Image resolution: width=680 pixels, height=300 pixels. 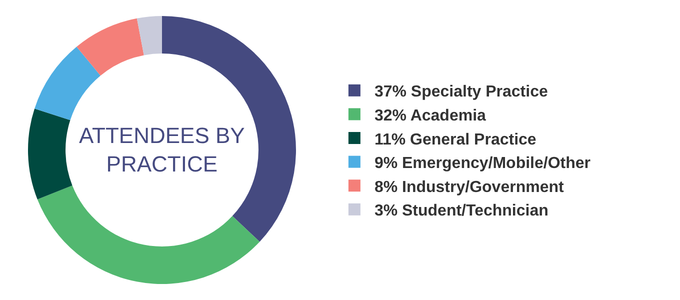 I want to click on legend-label: 3% Student/Technician, so click(x=461, y=211).